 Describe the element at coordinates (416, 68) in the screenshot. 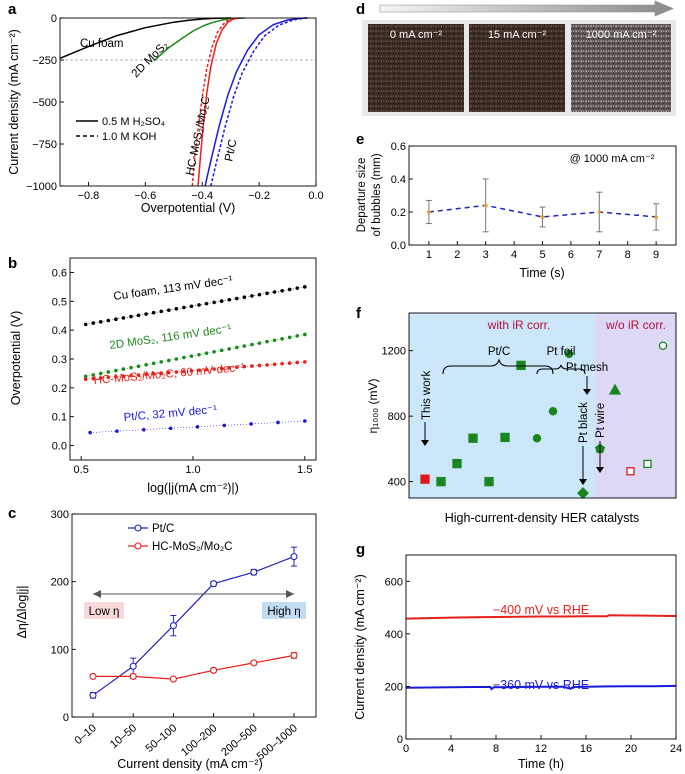

I see `foam-photo-0ma` at that location.